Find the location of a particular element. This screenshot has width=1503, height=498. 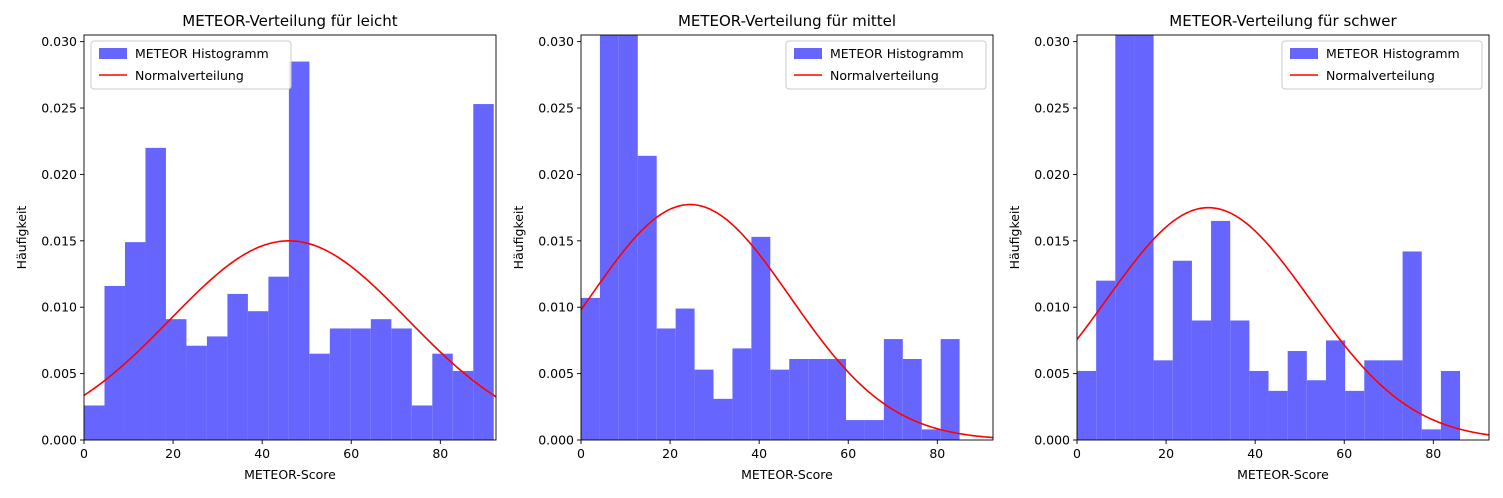

chart-title: METEOR-Verteilung für leicht is located at coordinates (289, 21).